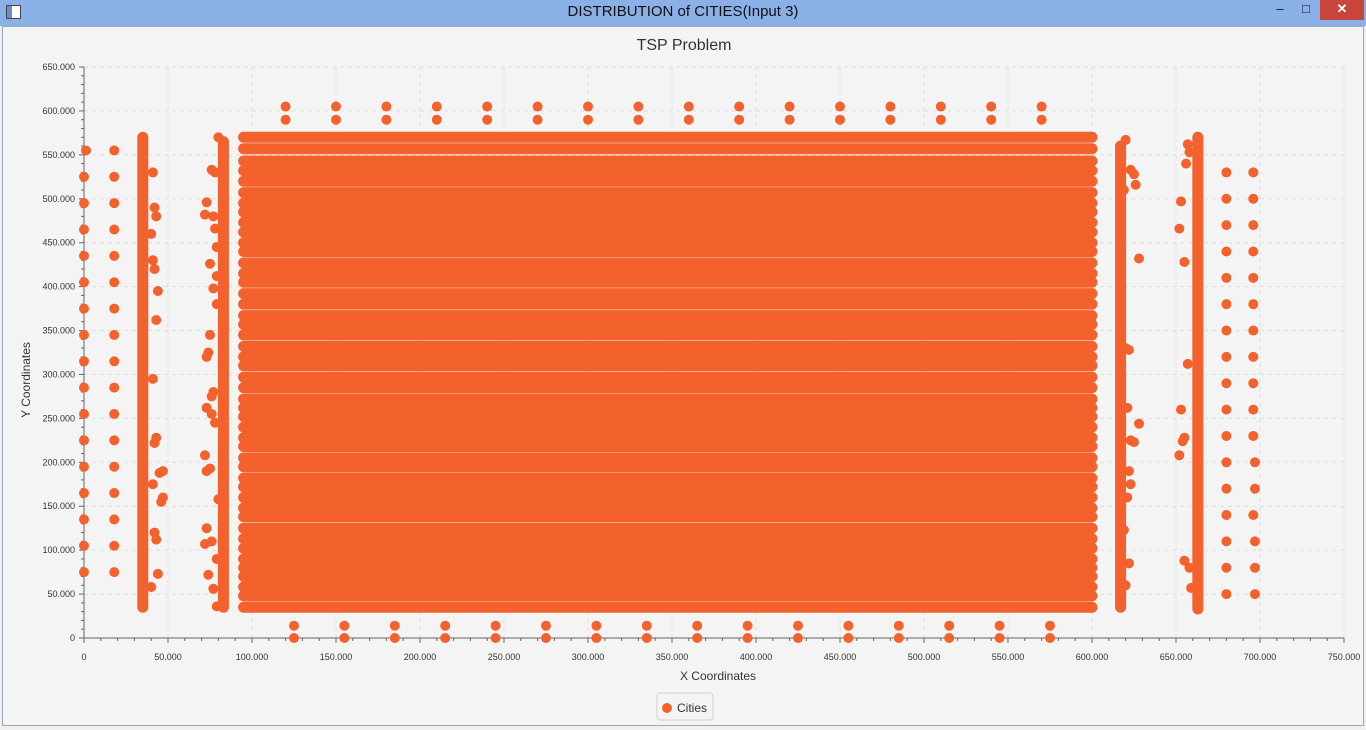 The image size is (1366, 730). I want to click on legend: Cities, so click(685, 706).